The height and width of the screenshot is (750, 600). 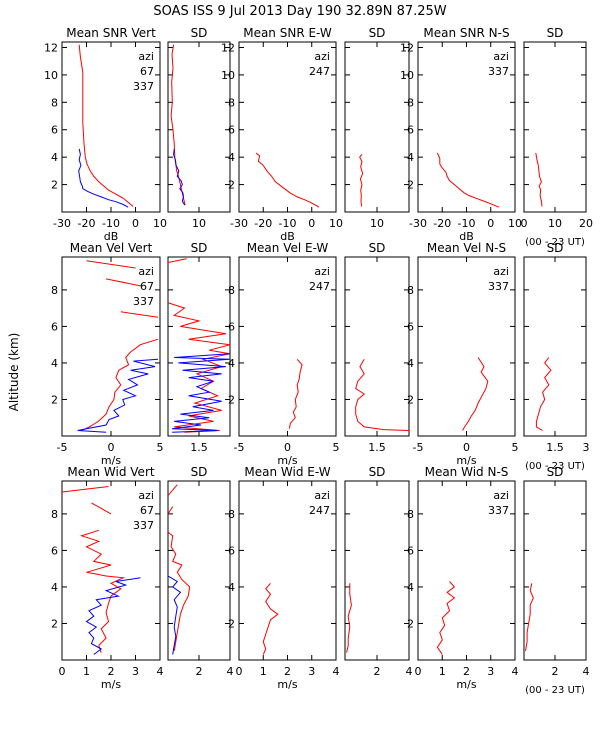 What do you see at coordinates (556, 347) in the screenshot?
I see `panel-r1-c5: SD 1.5 3` at bounding box center [556, 347].